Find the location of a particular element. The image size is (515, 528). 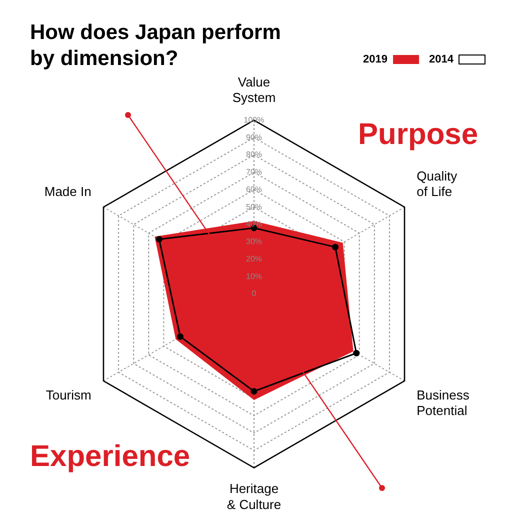

legend-label: 2019 is located at coordinates (375, 60).